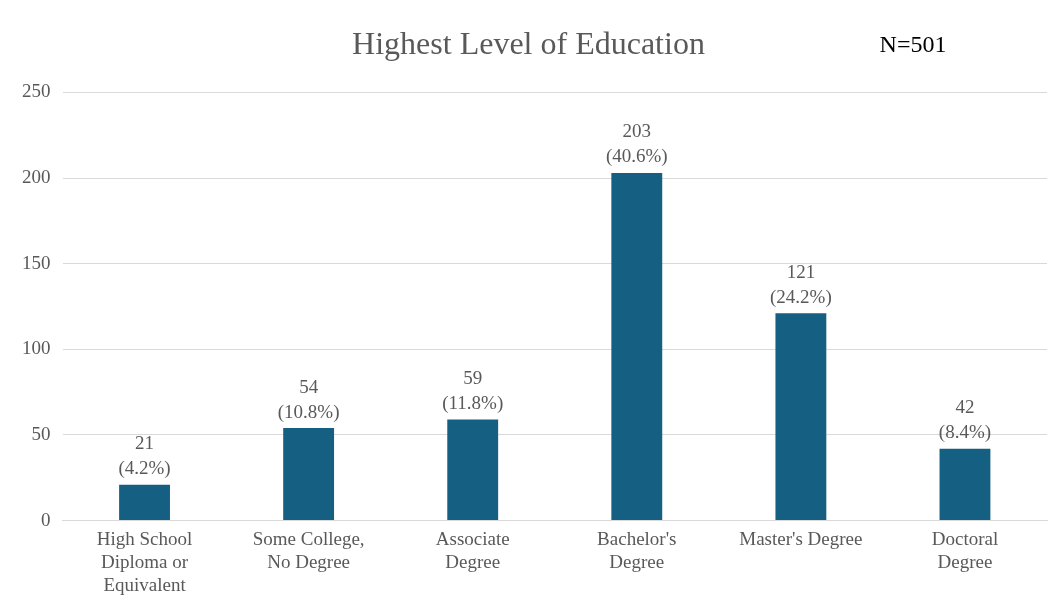 This screenshot has height=609, width=1063. What do you see at coordinates (144, 456) in the screenshot?
I see `data-label: 21 (4.2%)` at bounding box center [144, 456].